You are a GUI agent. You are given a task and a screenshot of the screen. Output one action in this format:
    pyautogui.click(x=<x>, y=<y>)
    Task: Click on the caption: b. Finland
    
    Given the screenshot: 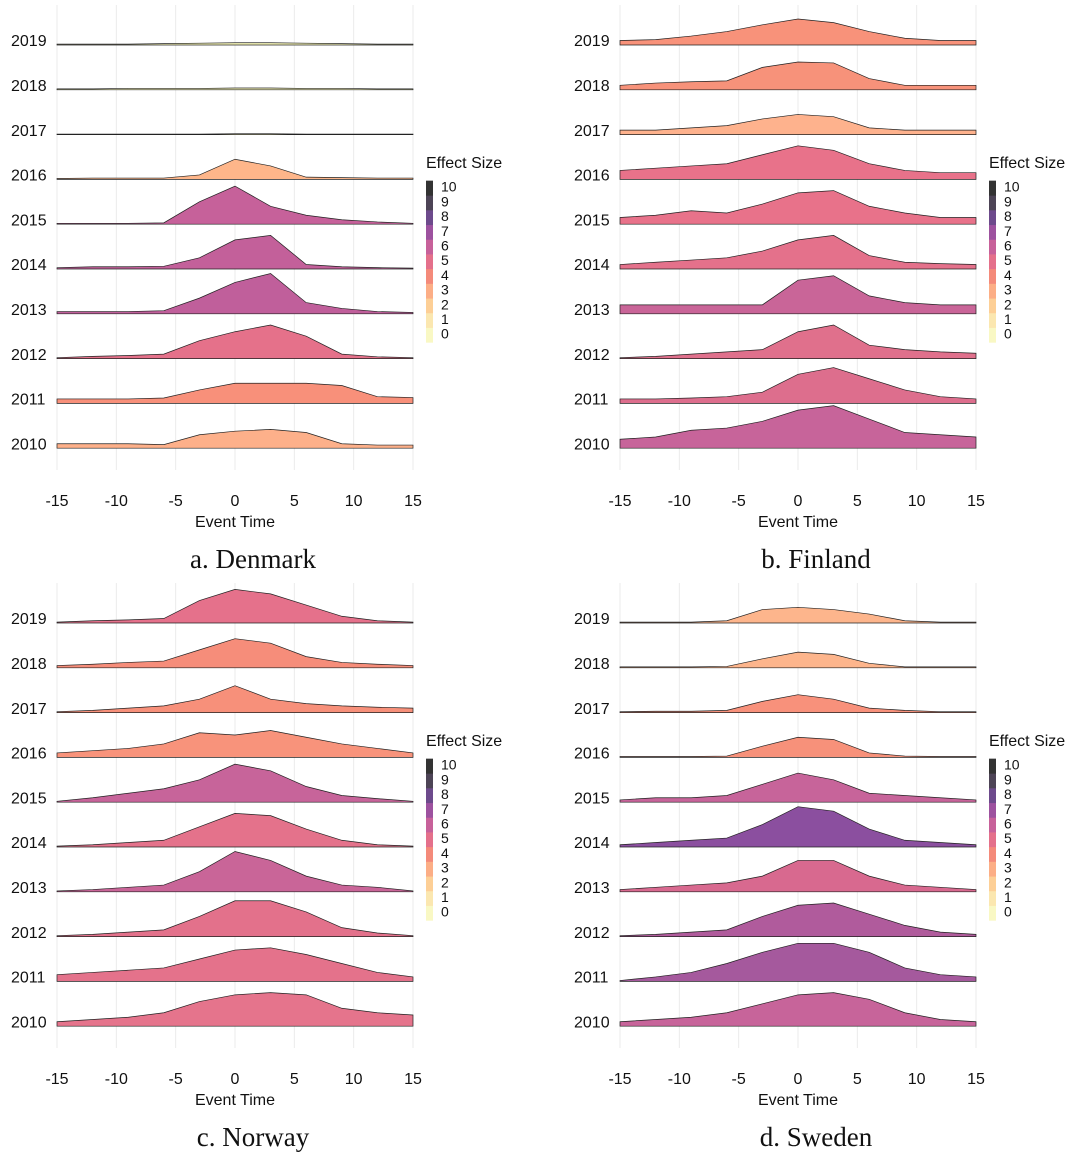 What is the action you would take?
    pyautogui.click(x=816, y=559)
    